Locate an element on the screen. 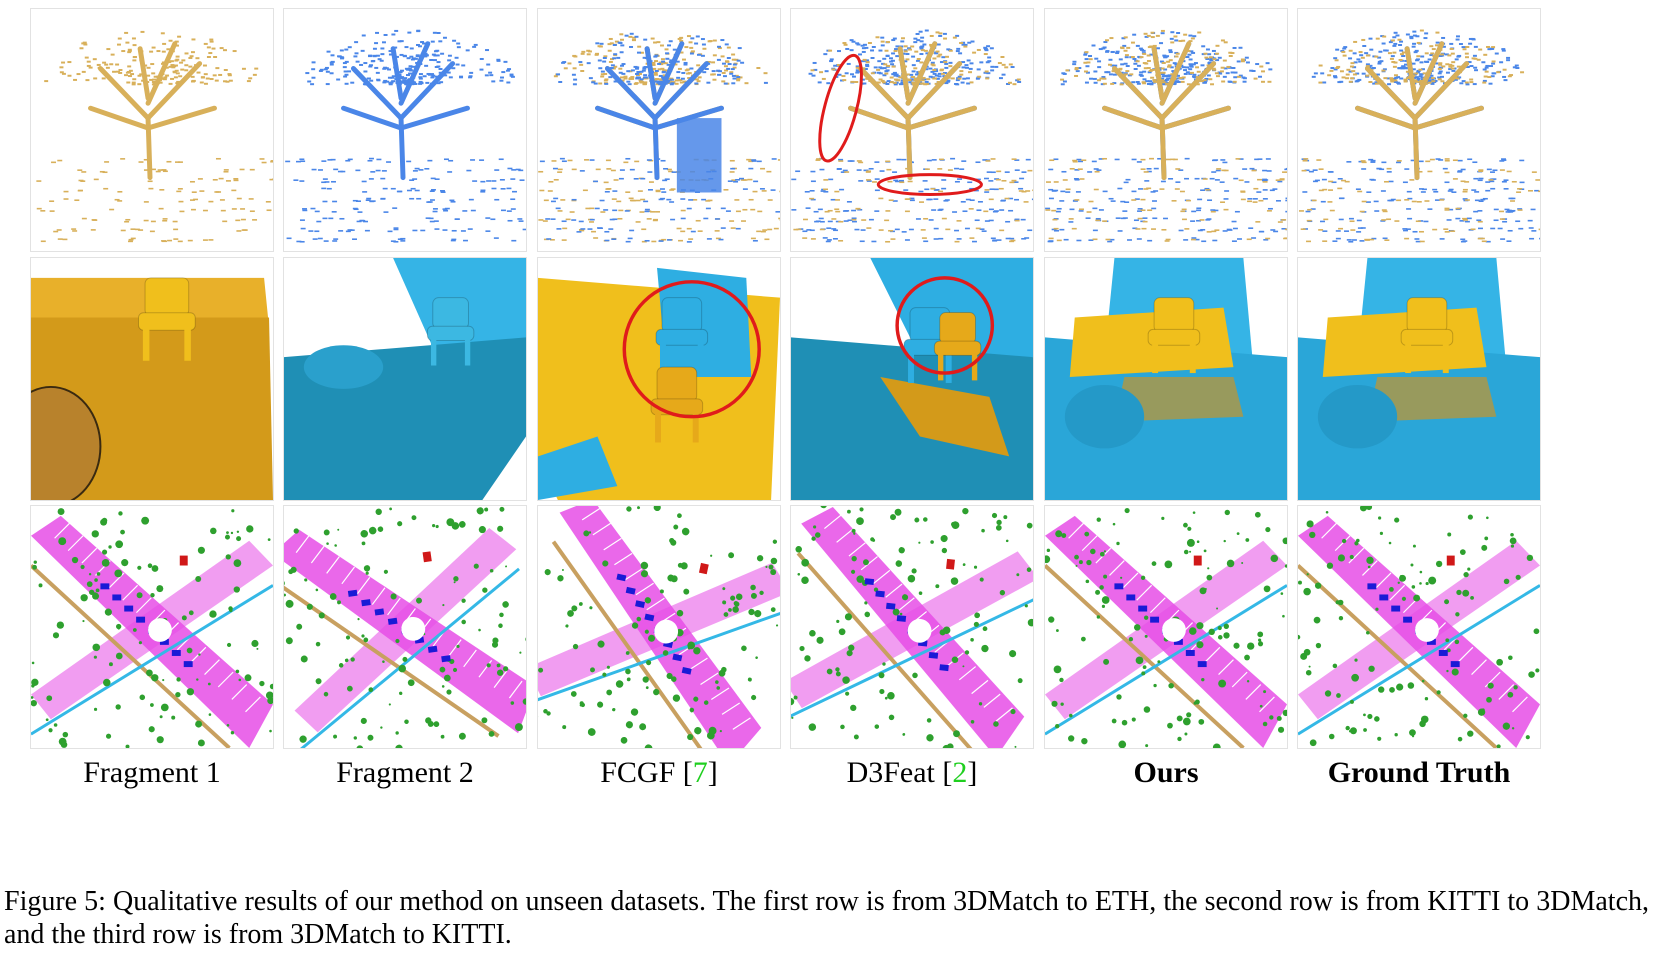 This screenshot has height=979, width=1653. panel-street-segmentation-col4 is located at coordinates (912, 627).